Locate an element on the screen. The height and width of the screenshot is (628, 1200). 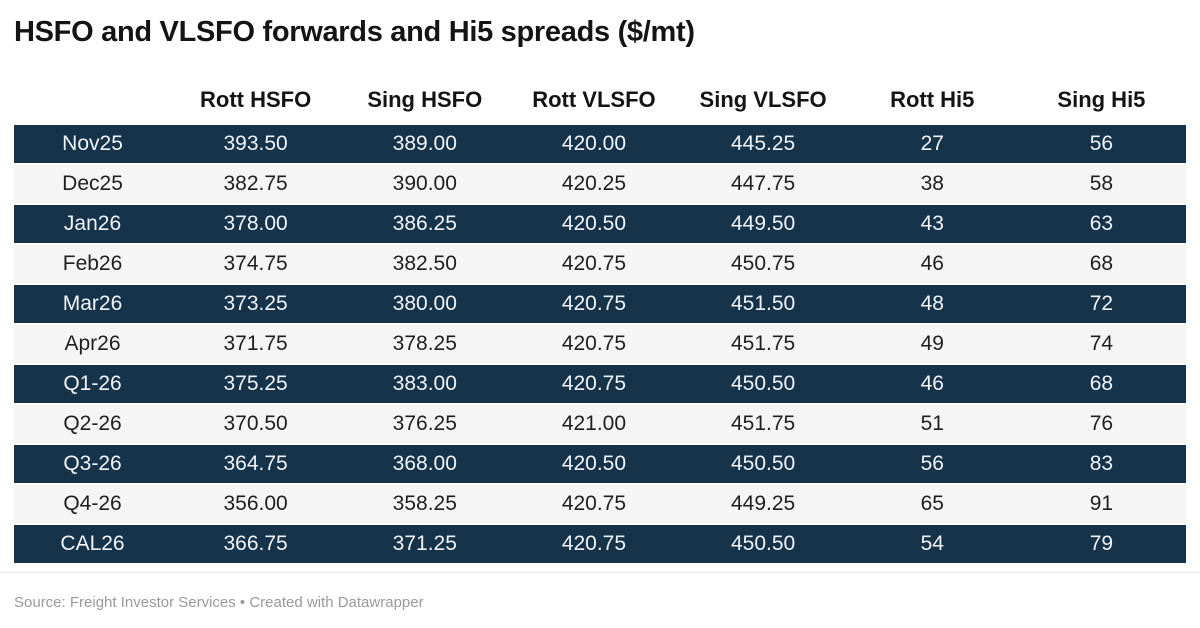
table-row: Apr26 371.75 378.25 420.75 451.75 49 74 is located at coordinates (600, 344).